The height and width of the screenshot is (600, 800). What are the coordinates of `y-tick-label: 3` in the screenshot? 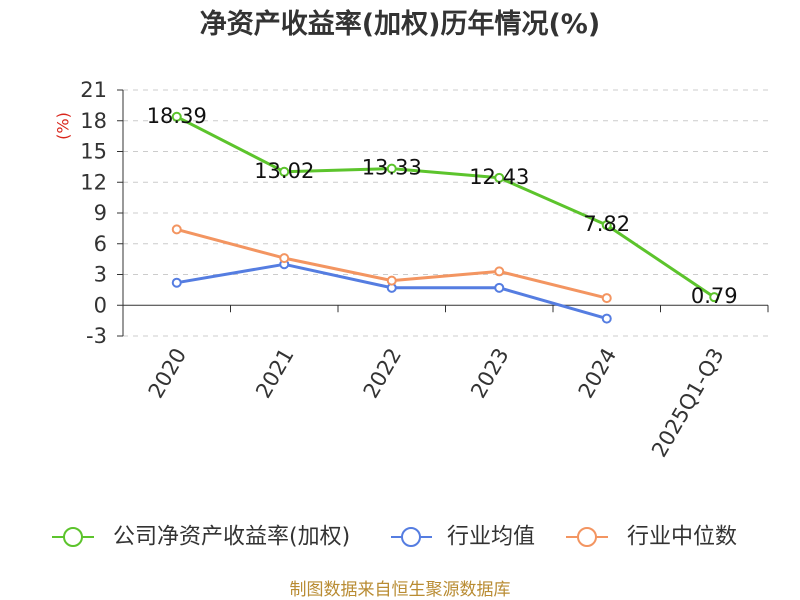 It's located at (100, 275).